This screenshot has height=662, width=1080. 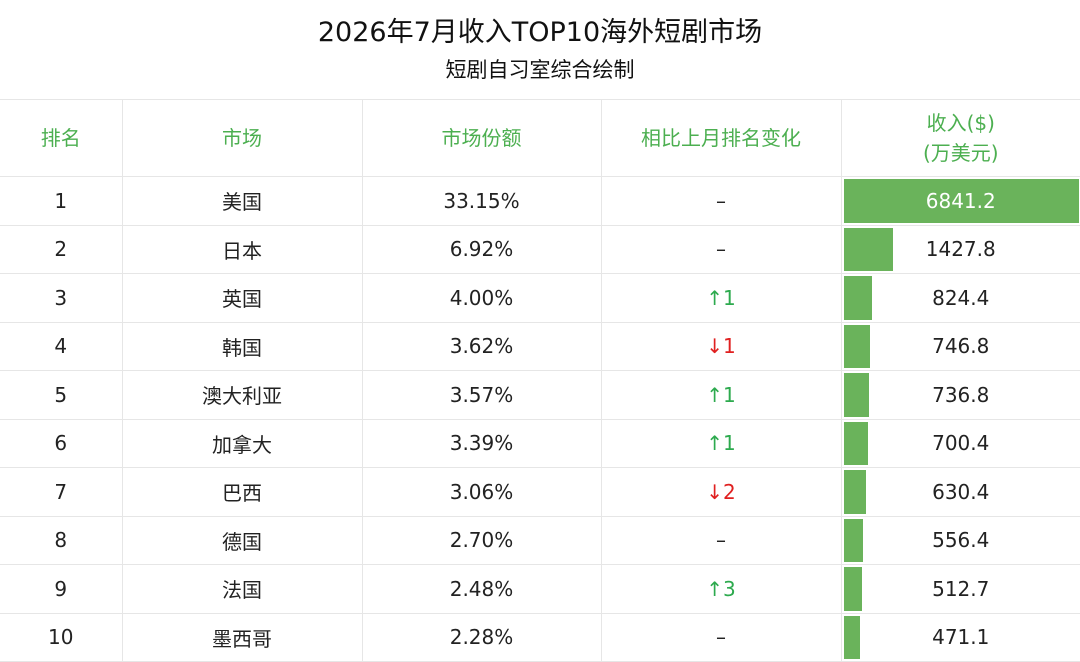 What do you see at coordinates (242, 138) in the screenshot?
I see `header-market: 市场` at bounding box center [242, 138].